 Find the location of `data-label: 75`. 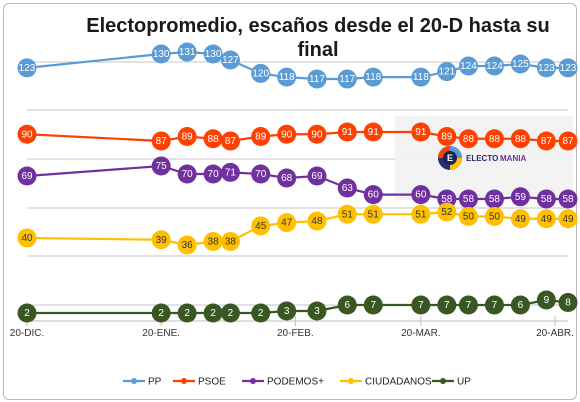

data-label: 75 is located at coordinates (162, 166).